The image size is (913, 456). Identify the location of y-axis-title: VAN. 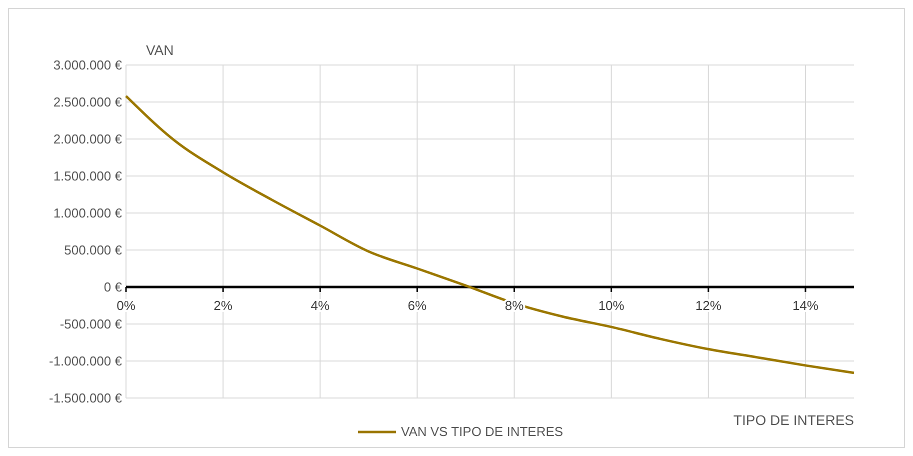
(160, 50).